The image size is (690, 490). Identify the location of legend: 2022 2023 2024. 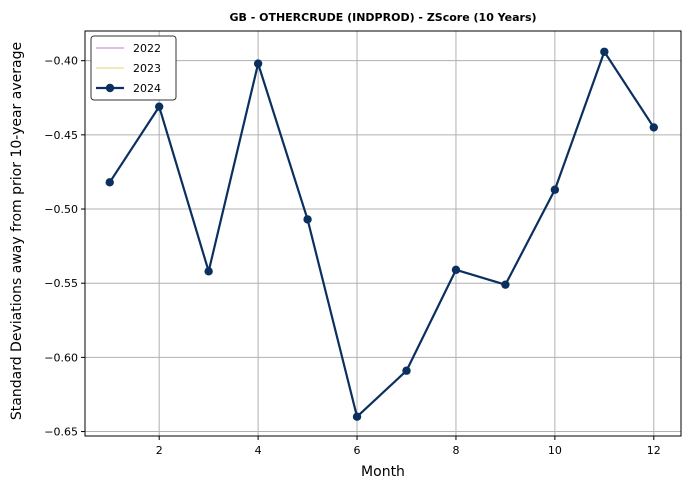
(133, 68).